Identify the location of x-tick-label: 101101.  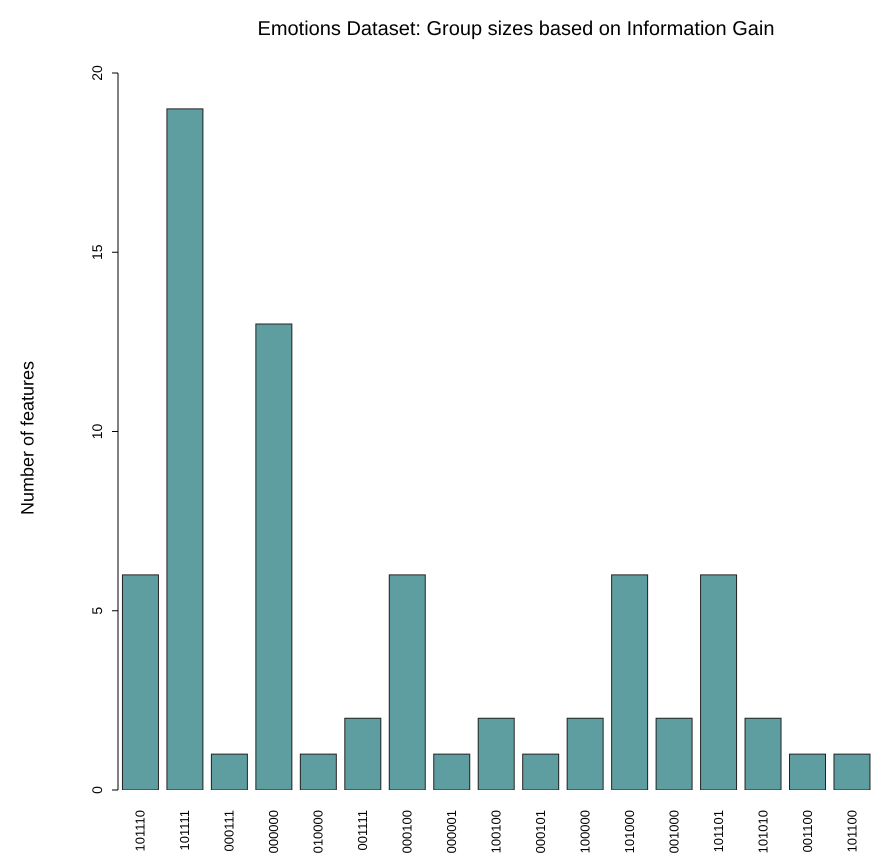
(718, 831).